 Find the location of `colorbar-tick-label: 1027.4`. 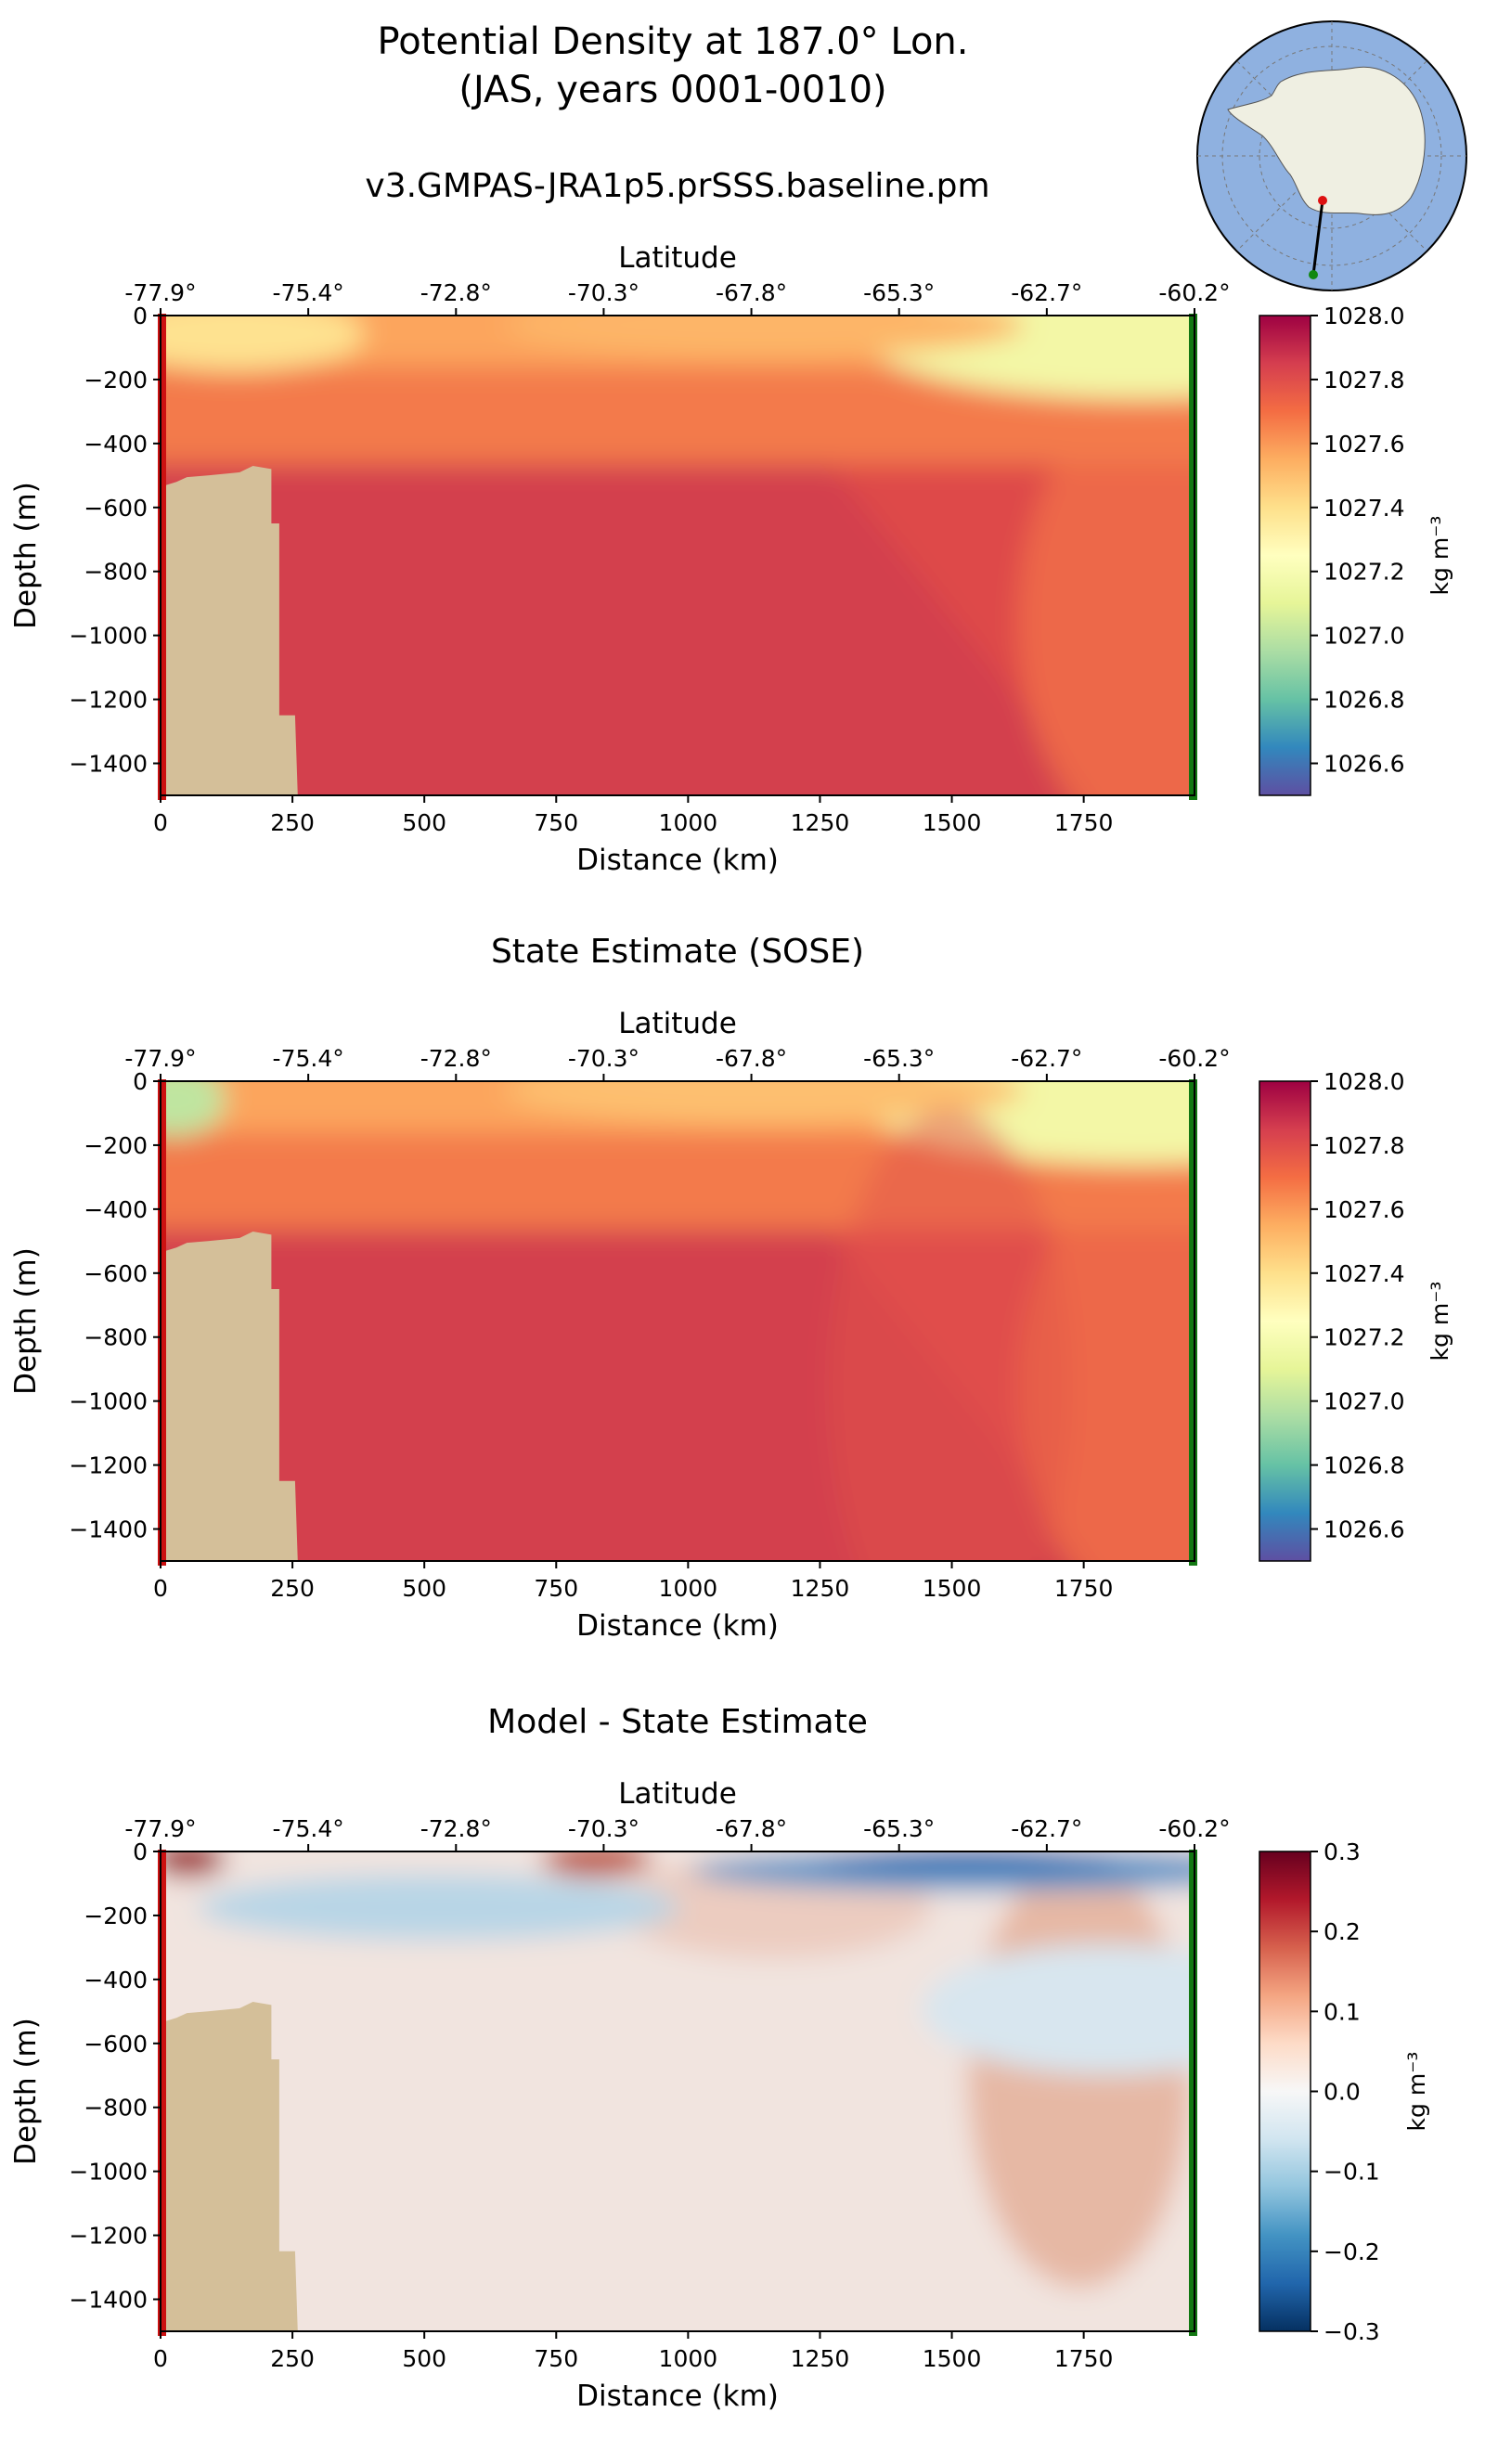

colorbar-tick-label: 1027.4 is located at coordinates (1364, 1274).